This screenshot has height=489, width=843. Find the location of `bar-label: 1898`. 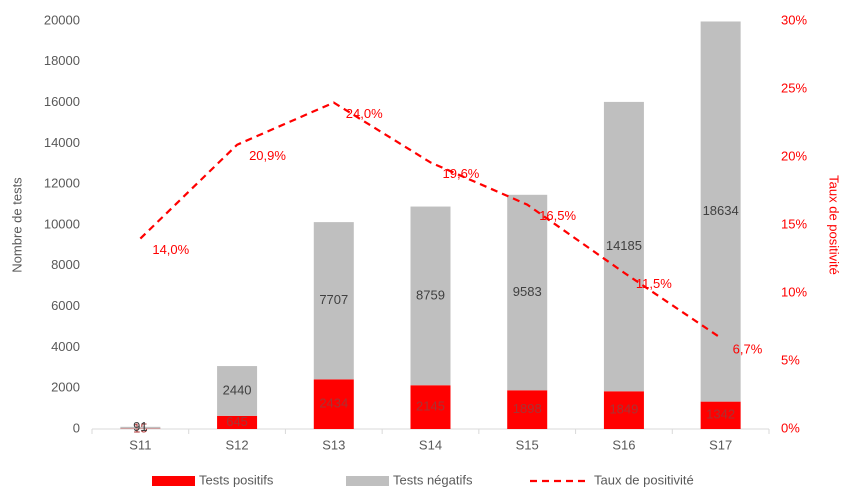

bar-label: 1898 is located at coordinates (527, 408).